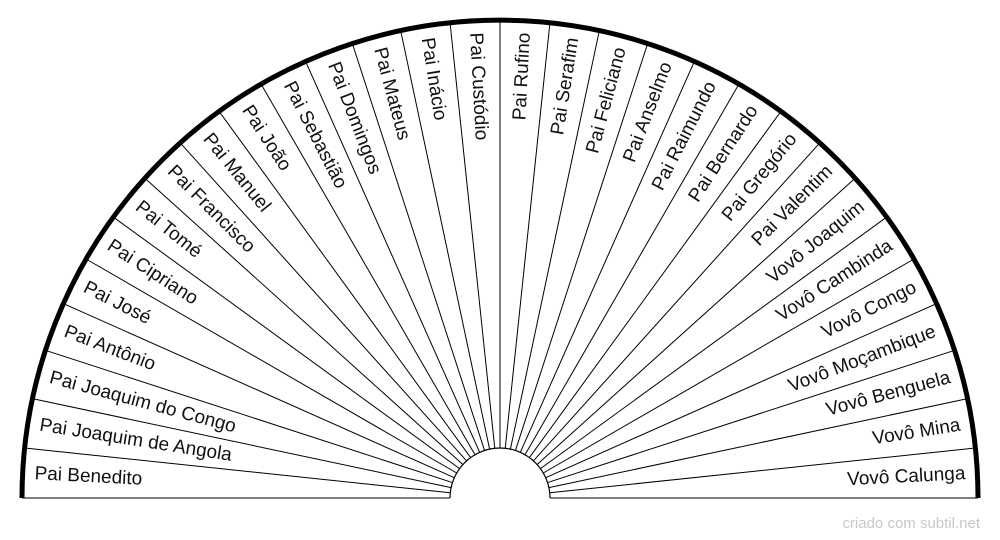 Image resolution: width=1000 pixels, height=540 pixels. What do you see at coordinates (478, 86) in the screenshot?
I see `sector-label: Pai Custódio` at bounding box center [478, 86].